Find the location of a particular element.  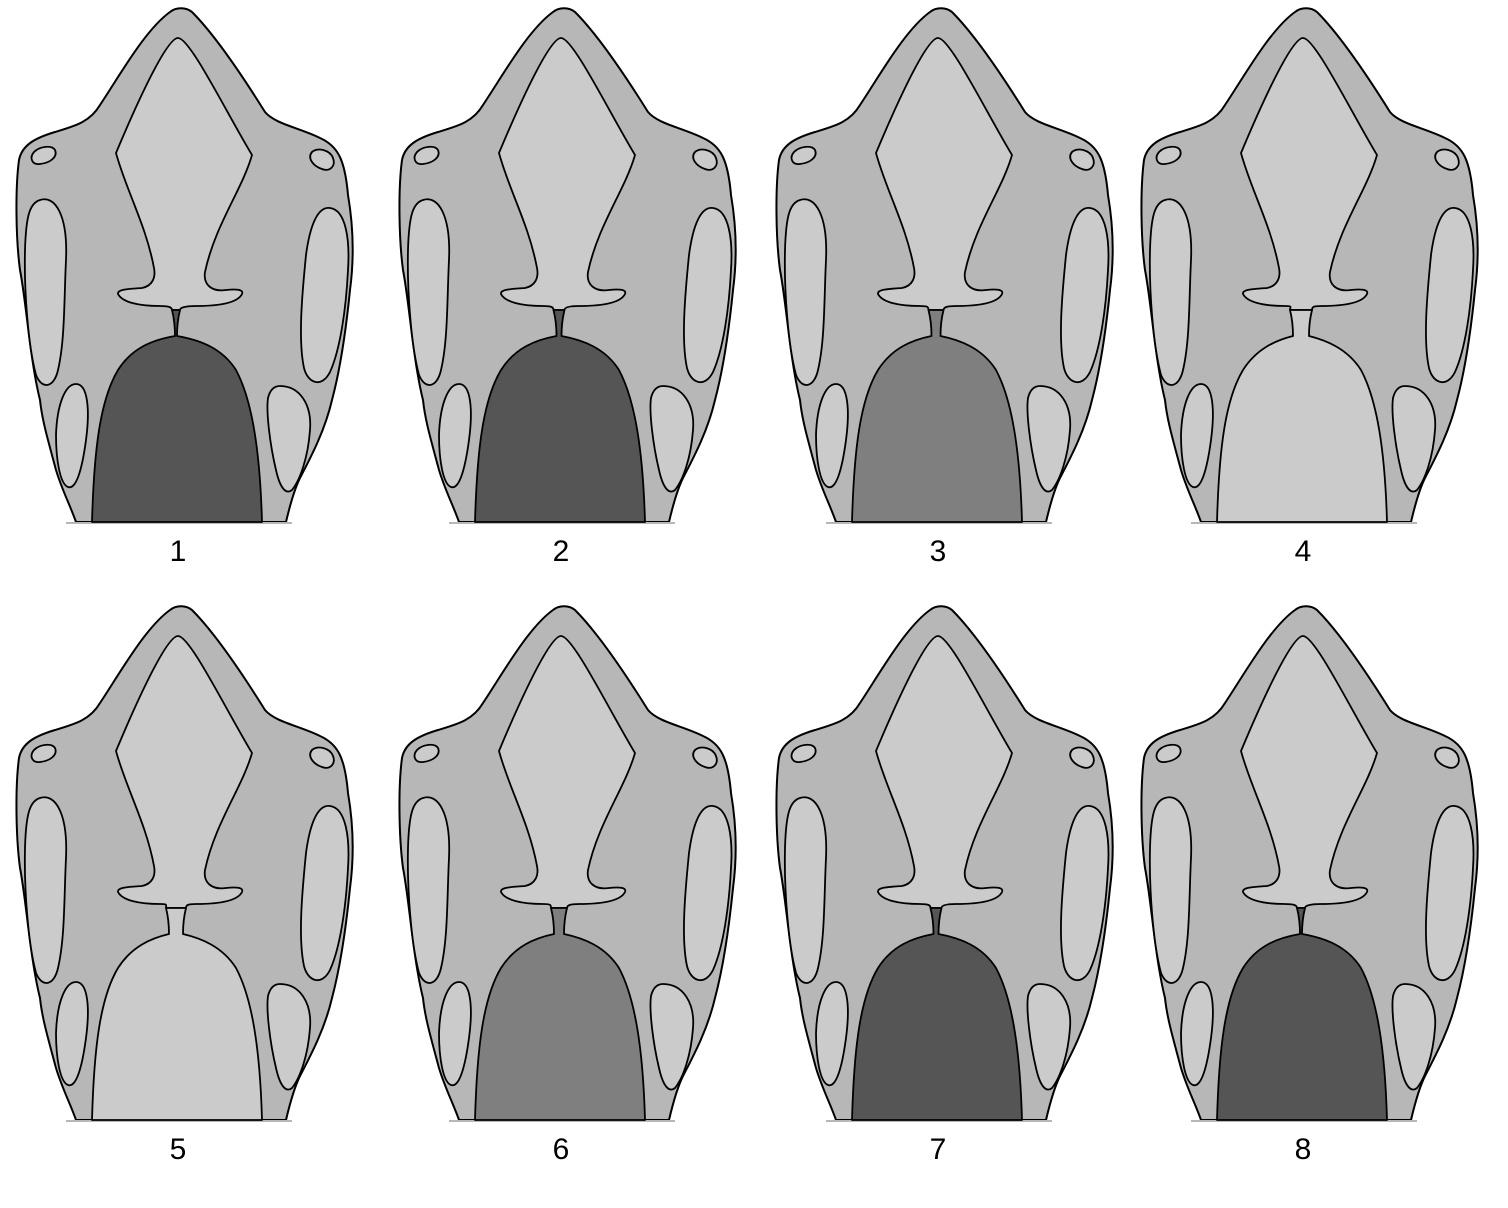

panel-label: 7 is located at coordinates (938, 1149).